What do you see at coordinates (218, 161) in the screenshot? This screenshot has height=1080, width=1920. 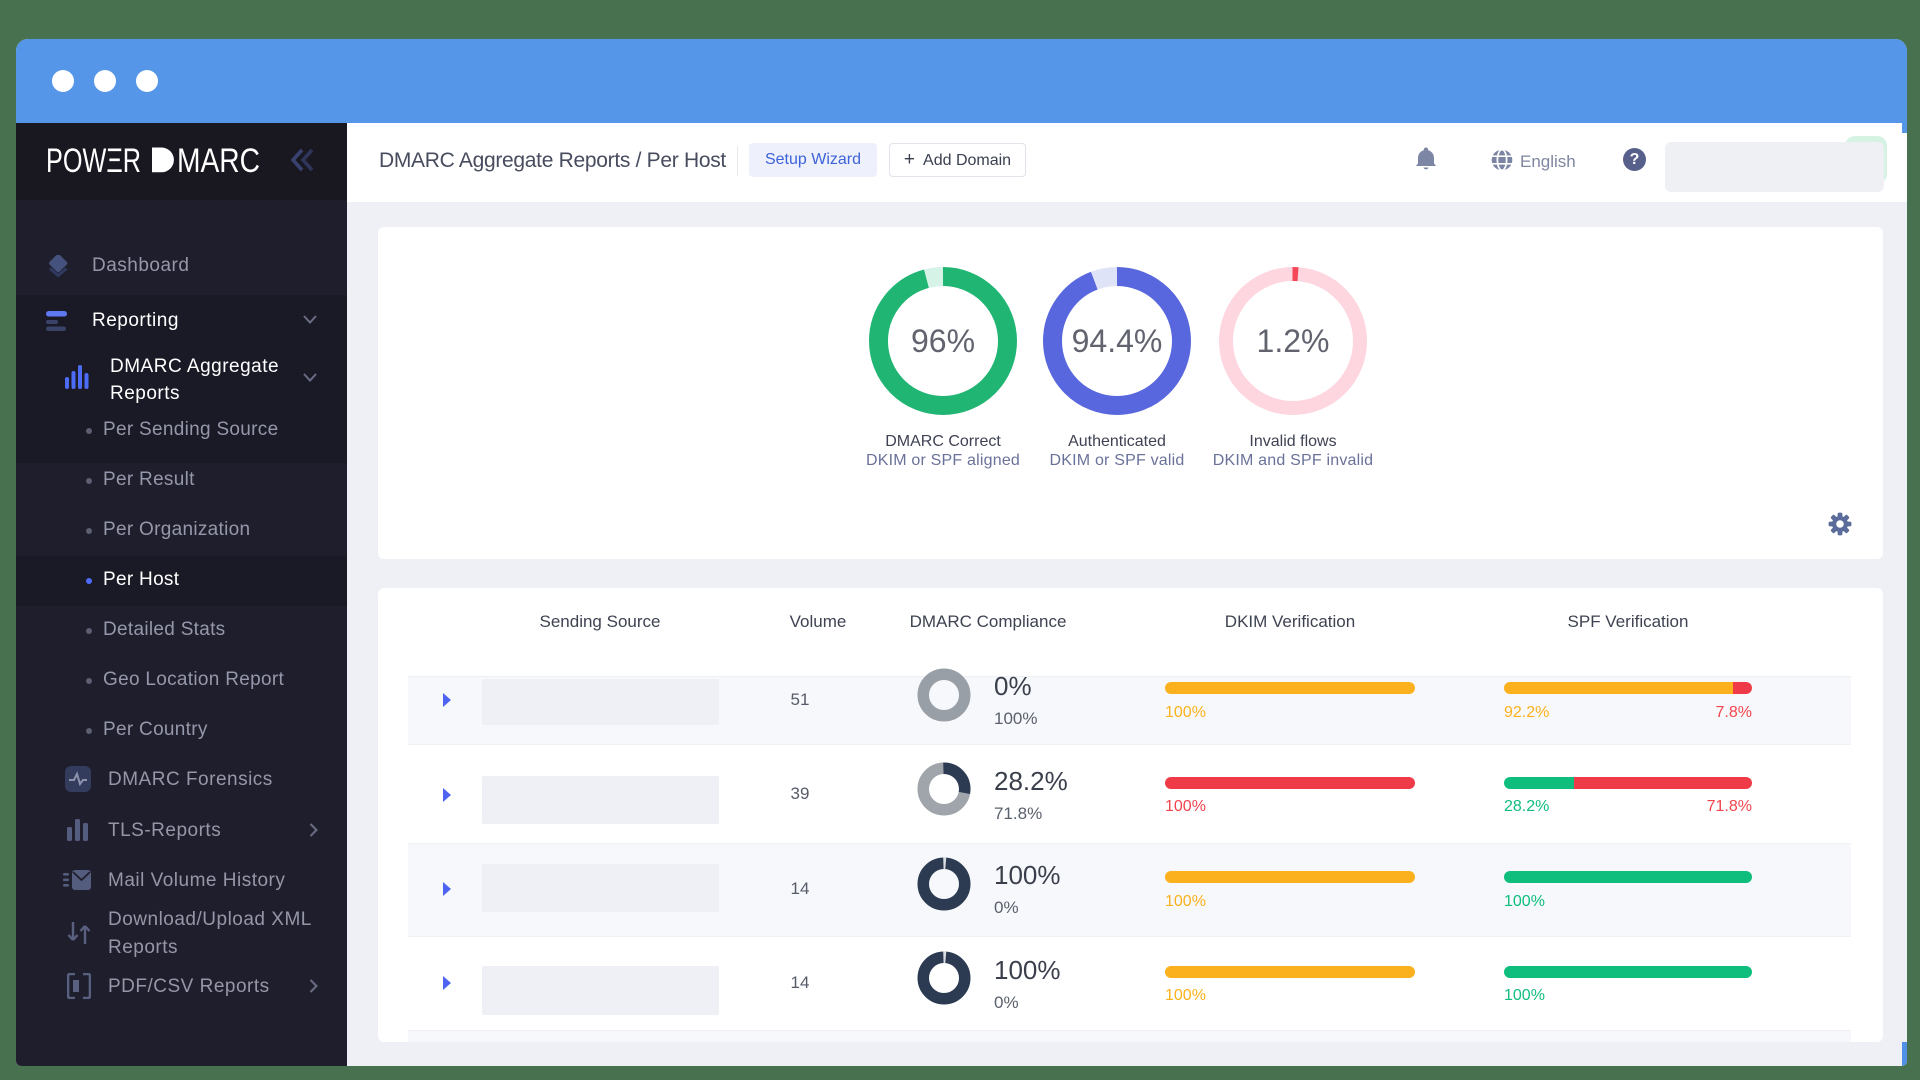 I see `svg-text: MARC` at bounding box center [218, 161].